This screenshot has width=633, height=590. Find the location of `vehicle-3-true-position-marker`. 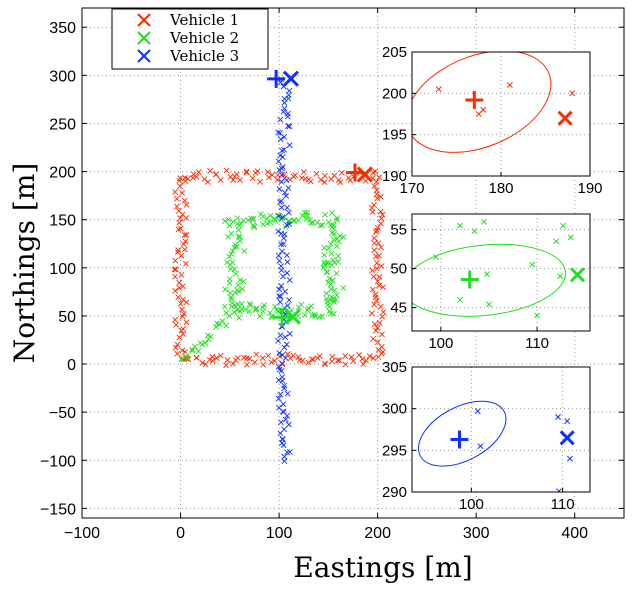

vehicle-3-true-position-marker is located at coordinates (290, 78).